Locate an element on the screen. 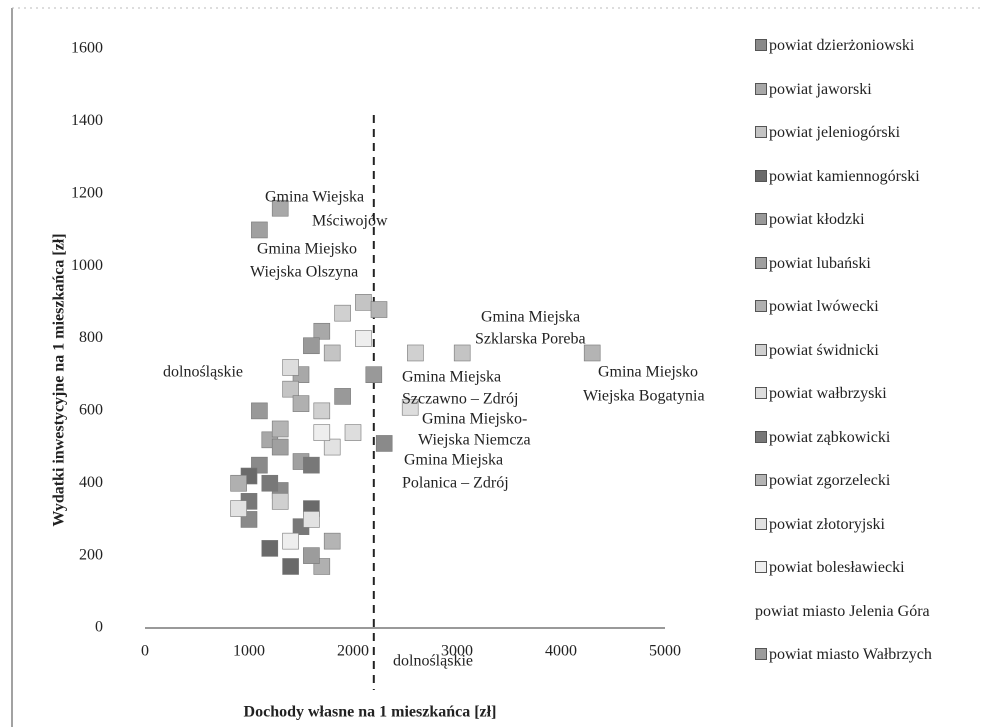 The height and width of the screenshot is (727, 984). legend-entry: powiat ząbkowicki is located at coordinates (865, 437).